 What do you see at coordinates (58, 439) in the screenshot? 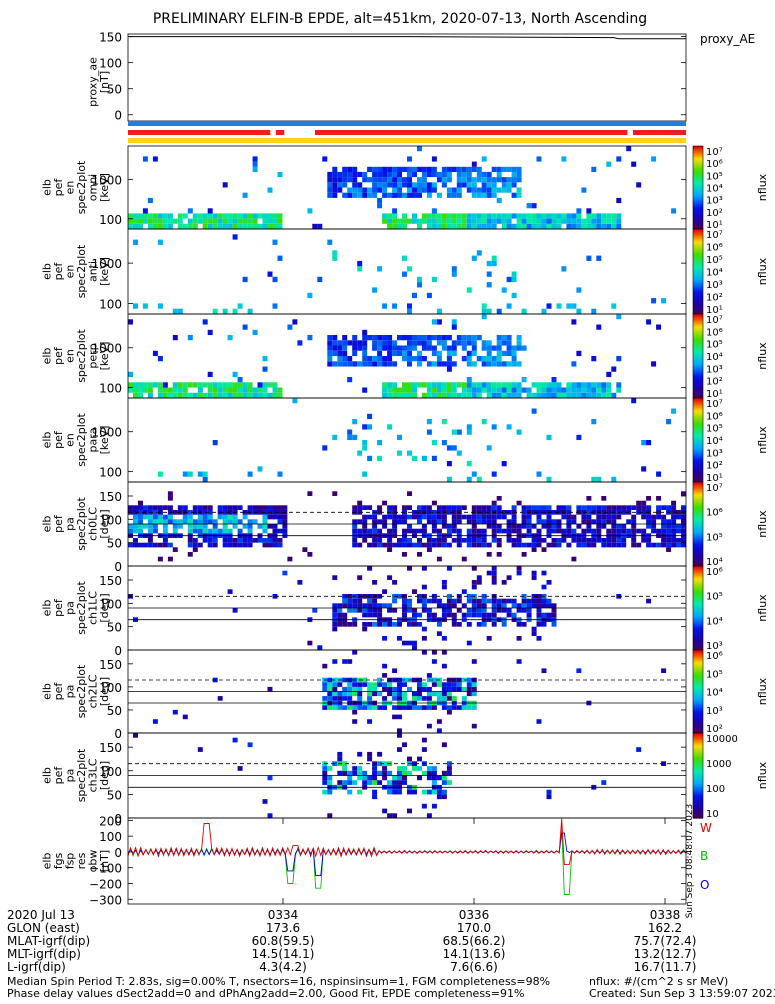
I see `y-axis-label-line: pef` at bounding box center [58, 439].